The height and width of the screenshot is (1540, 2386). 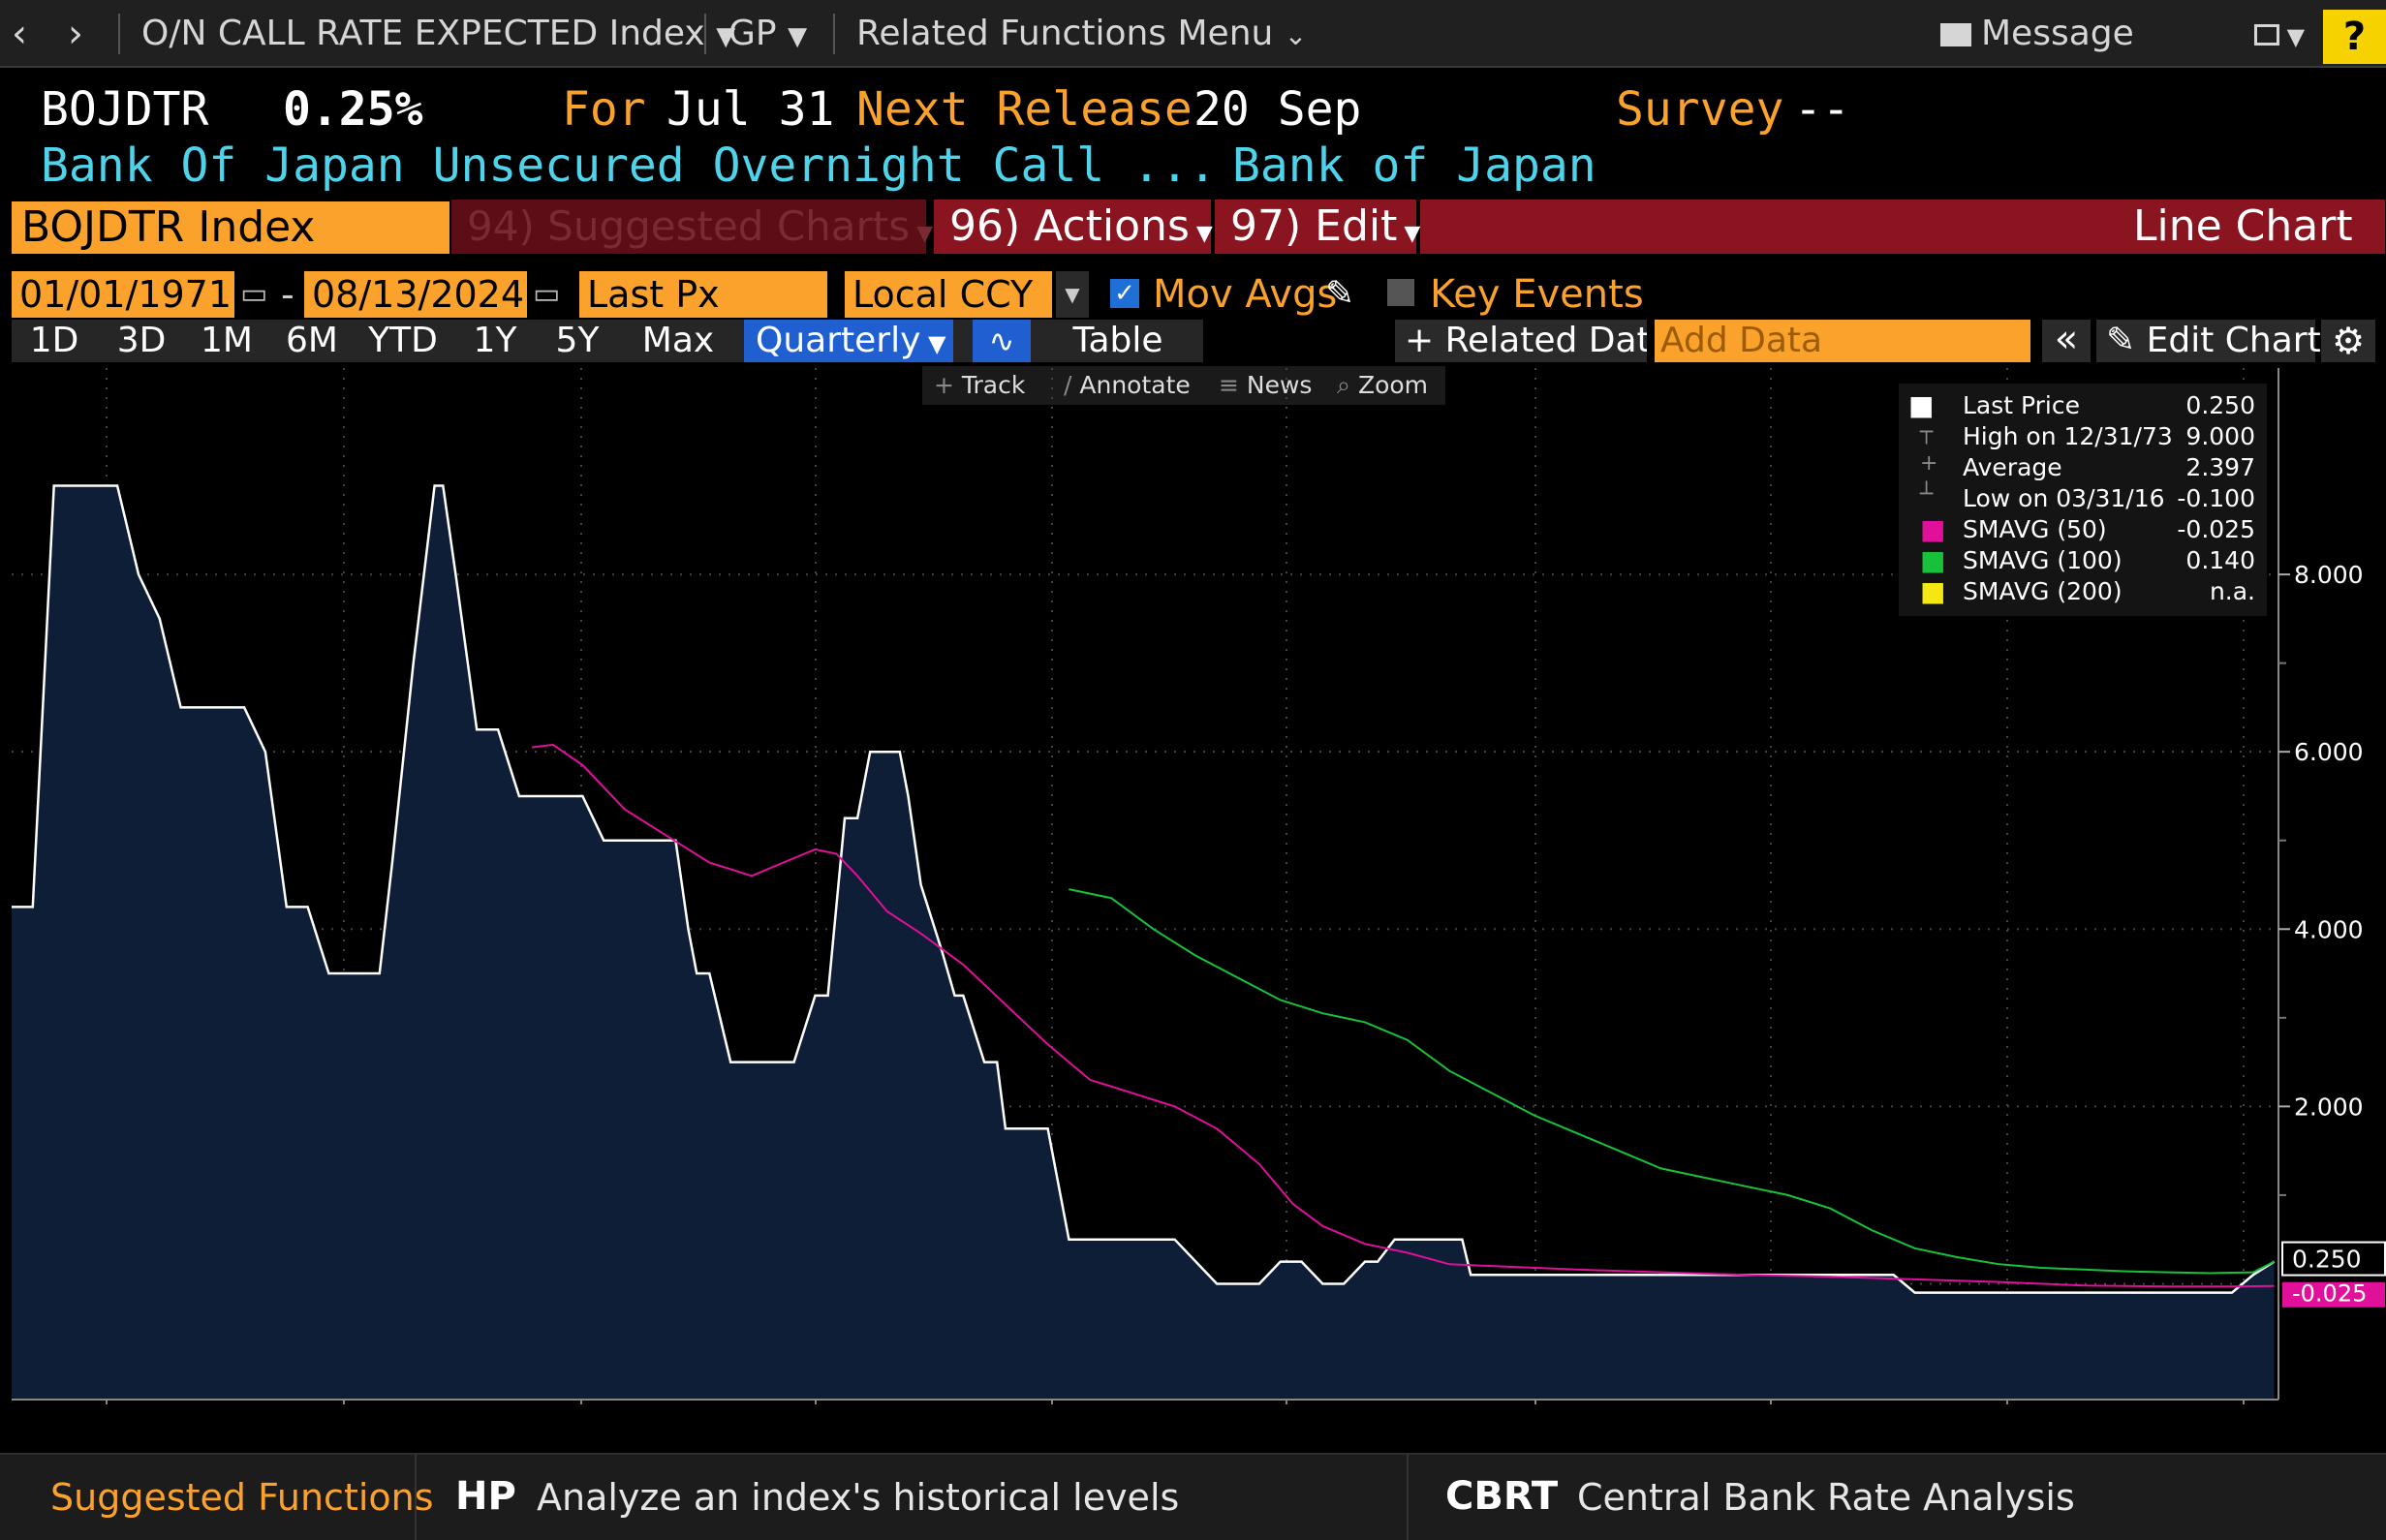 I want to click on export-window-button: ▼, so click(x=2280, y=34).